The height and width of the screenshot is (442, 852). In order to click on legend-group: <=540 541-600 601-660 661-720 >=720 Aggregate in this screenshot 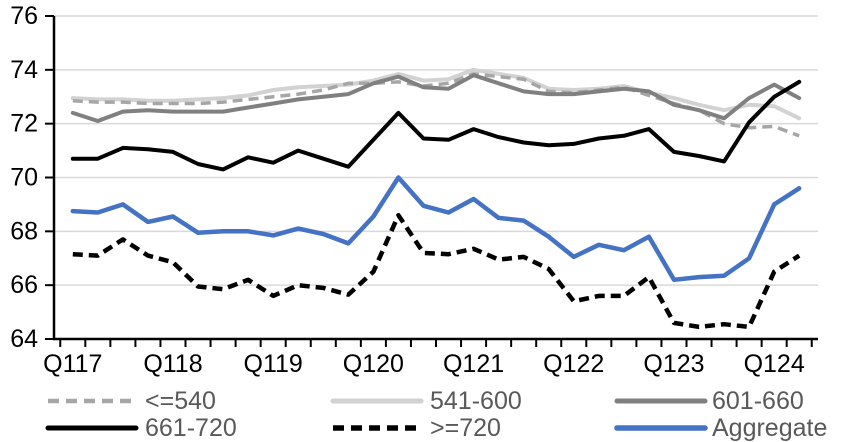, I will do `click(436, 414)`.